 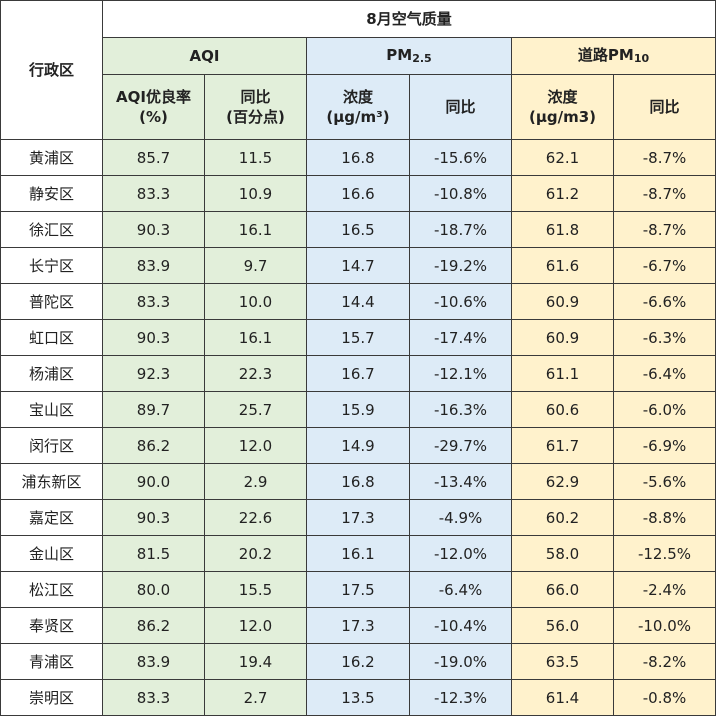 I want to click on table-row: 虹口区 90.3 16.1 15.7 -17.4% 60.9 -6.3%, so click(x=358, y=337).